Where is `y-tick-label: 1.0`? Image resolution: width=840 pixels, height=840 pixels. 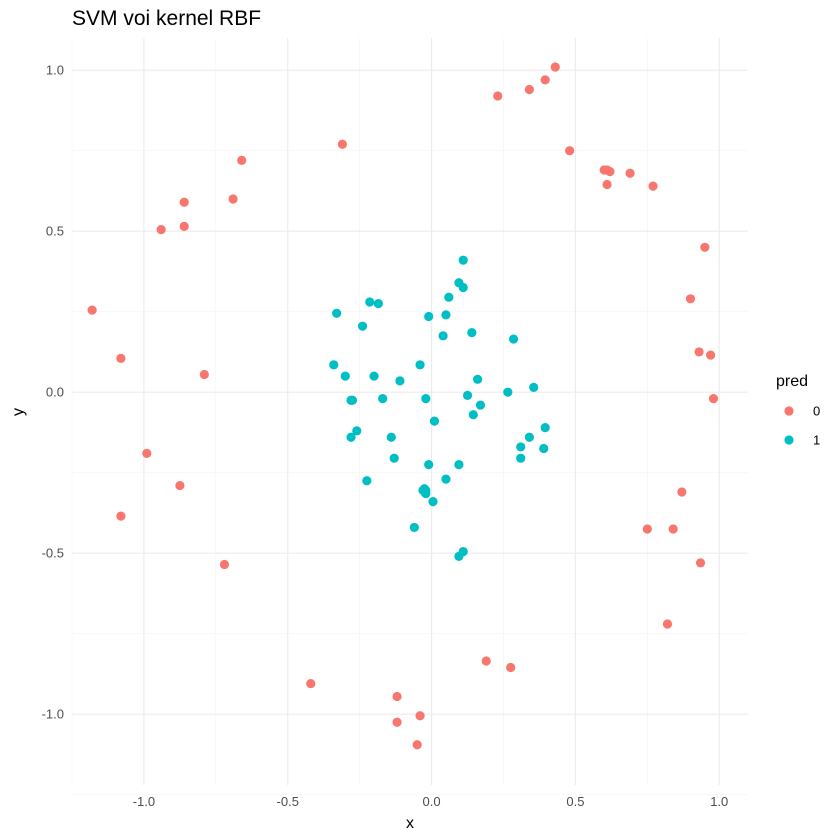
y-tick-label: 1.0 is located at coordinates (55, 70).